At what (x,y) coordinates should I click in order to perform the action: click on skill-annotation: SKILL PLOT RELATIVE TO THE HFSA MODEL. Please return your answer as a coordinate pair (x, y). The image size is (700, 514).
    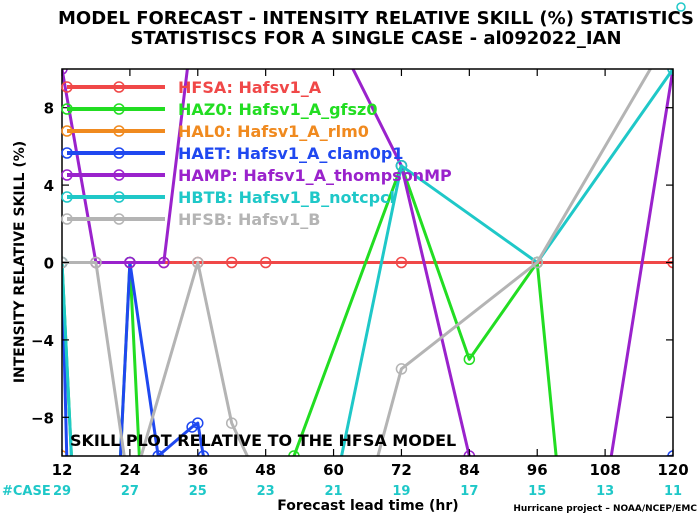
    Looking at the image, I should click on (263, 440).